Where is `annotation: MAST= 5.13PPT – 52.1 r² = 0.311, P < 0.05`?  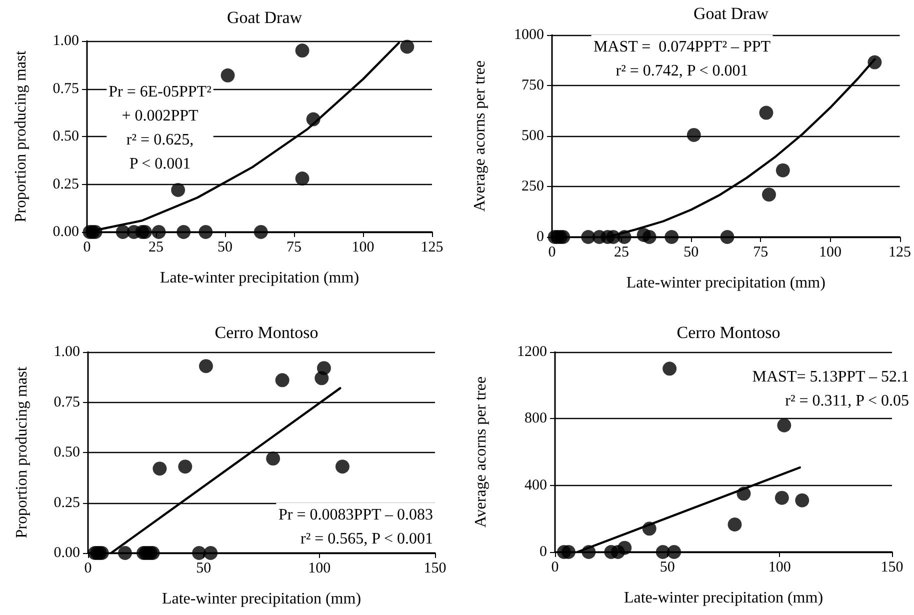
annotation: MAST= 5.13PPT – 52.1 r² = 0.311, P < 0.05 is located at coordinates (830, 389).